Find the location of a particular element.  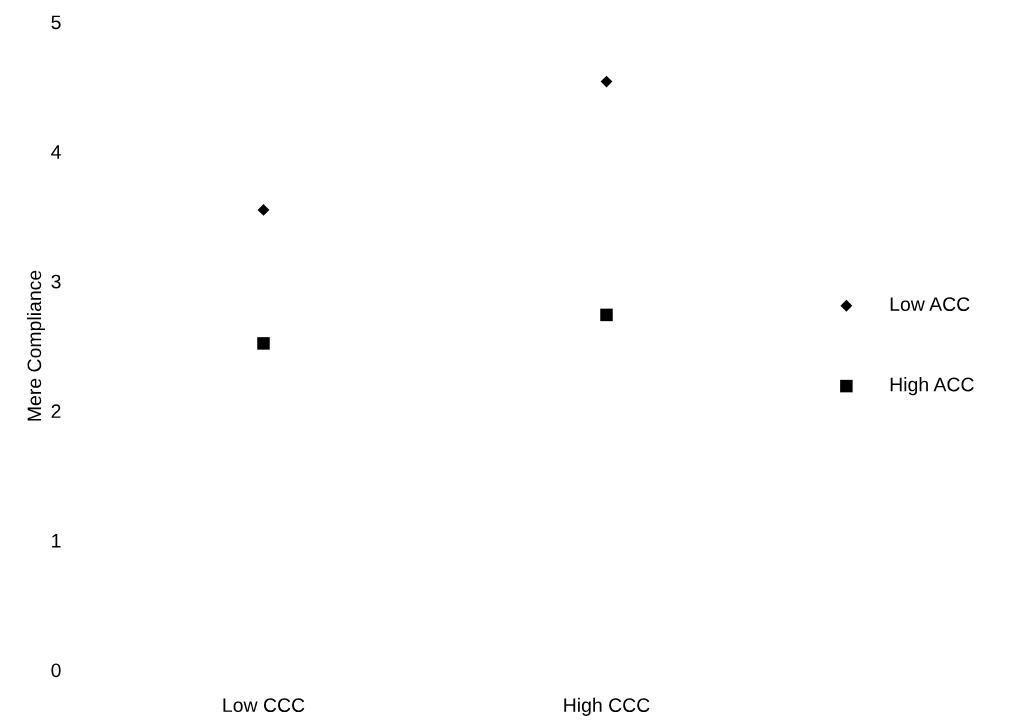

y-tick-label: 0 is located at coordinates (56, 670).